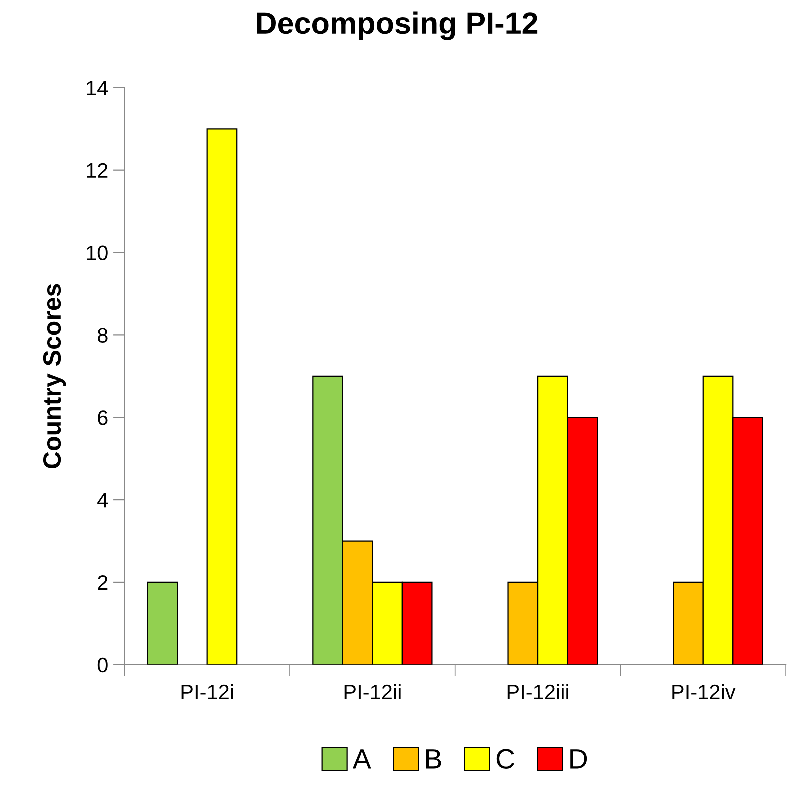 Image resolution: width=794 pixels, height=785 pixels. I want to click on x-tick-label: PI-12i, so click(208, 692).